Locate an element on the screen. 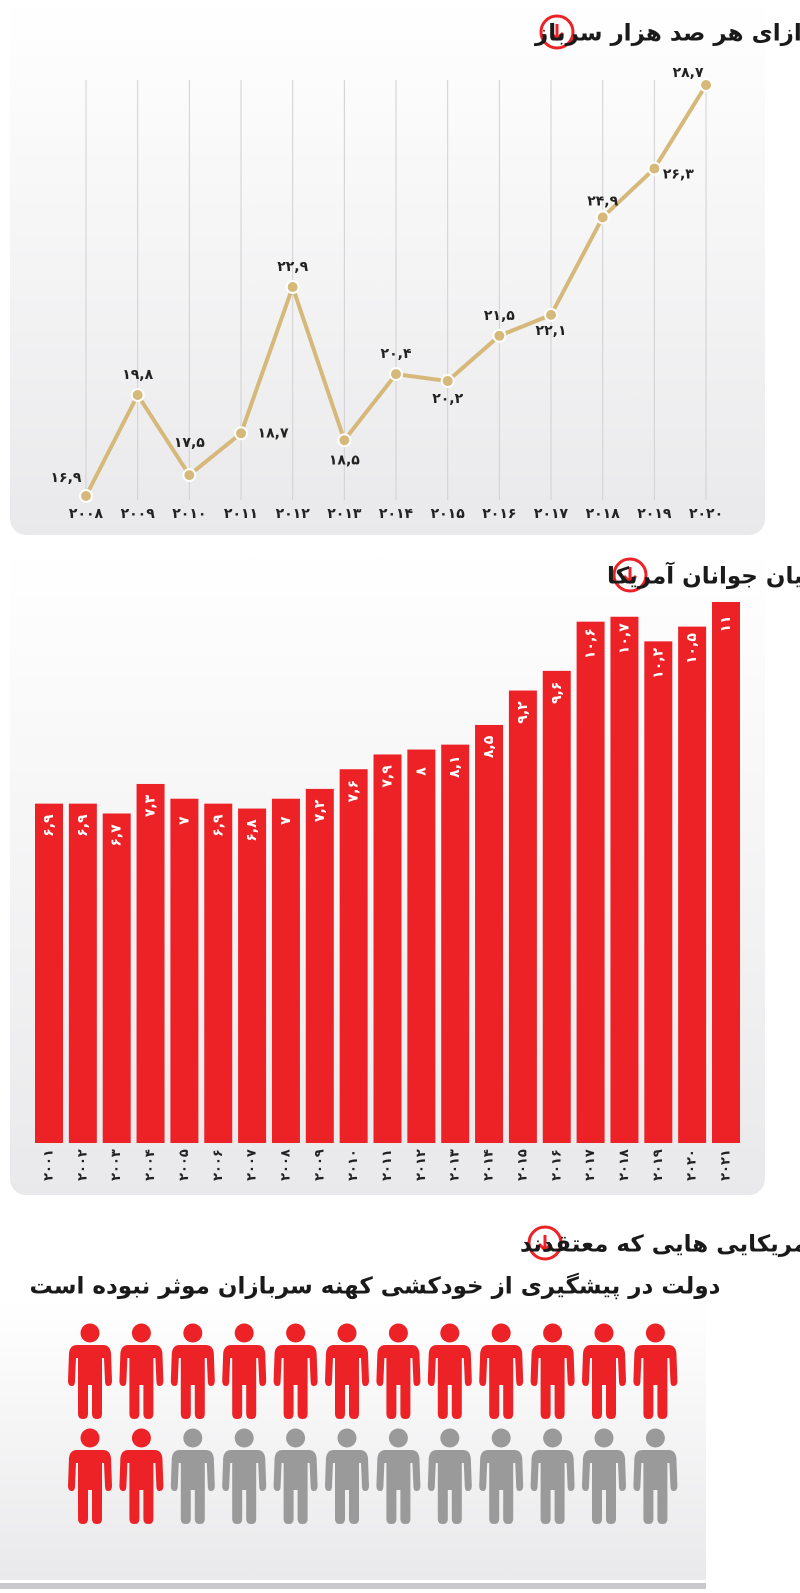  icon-group is located at coordinates (424, 1476).